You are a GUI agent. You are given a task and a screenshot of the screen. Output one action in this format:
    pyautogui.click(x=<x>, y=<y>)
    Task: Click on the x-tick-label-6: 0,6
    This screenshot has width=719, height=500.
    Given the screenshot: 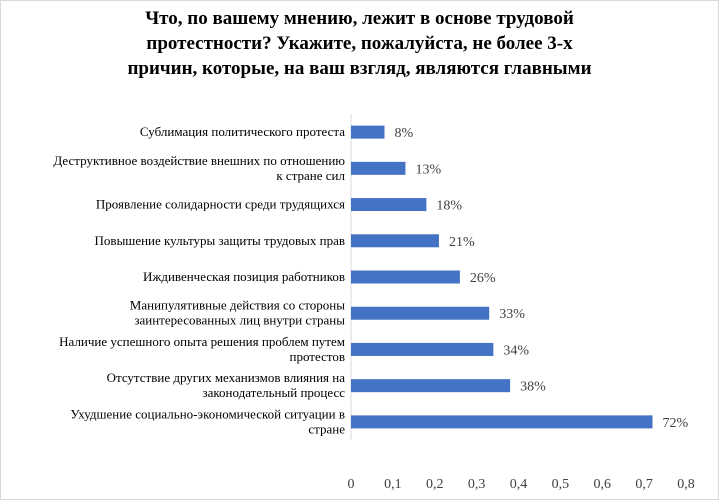 What is the action you would take?
    pyautogui.click(x=603, y=484)
    